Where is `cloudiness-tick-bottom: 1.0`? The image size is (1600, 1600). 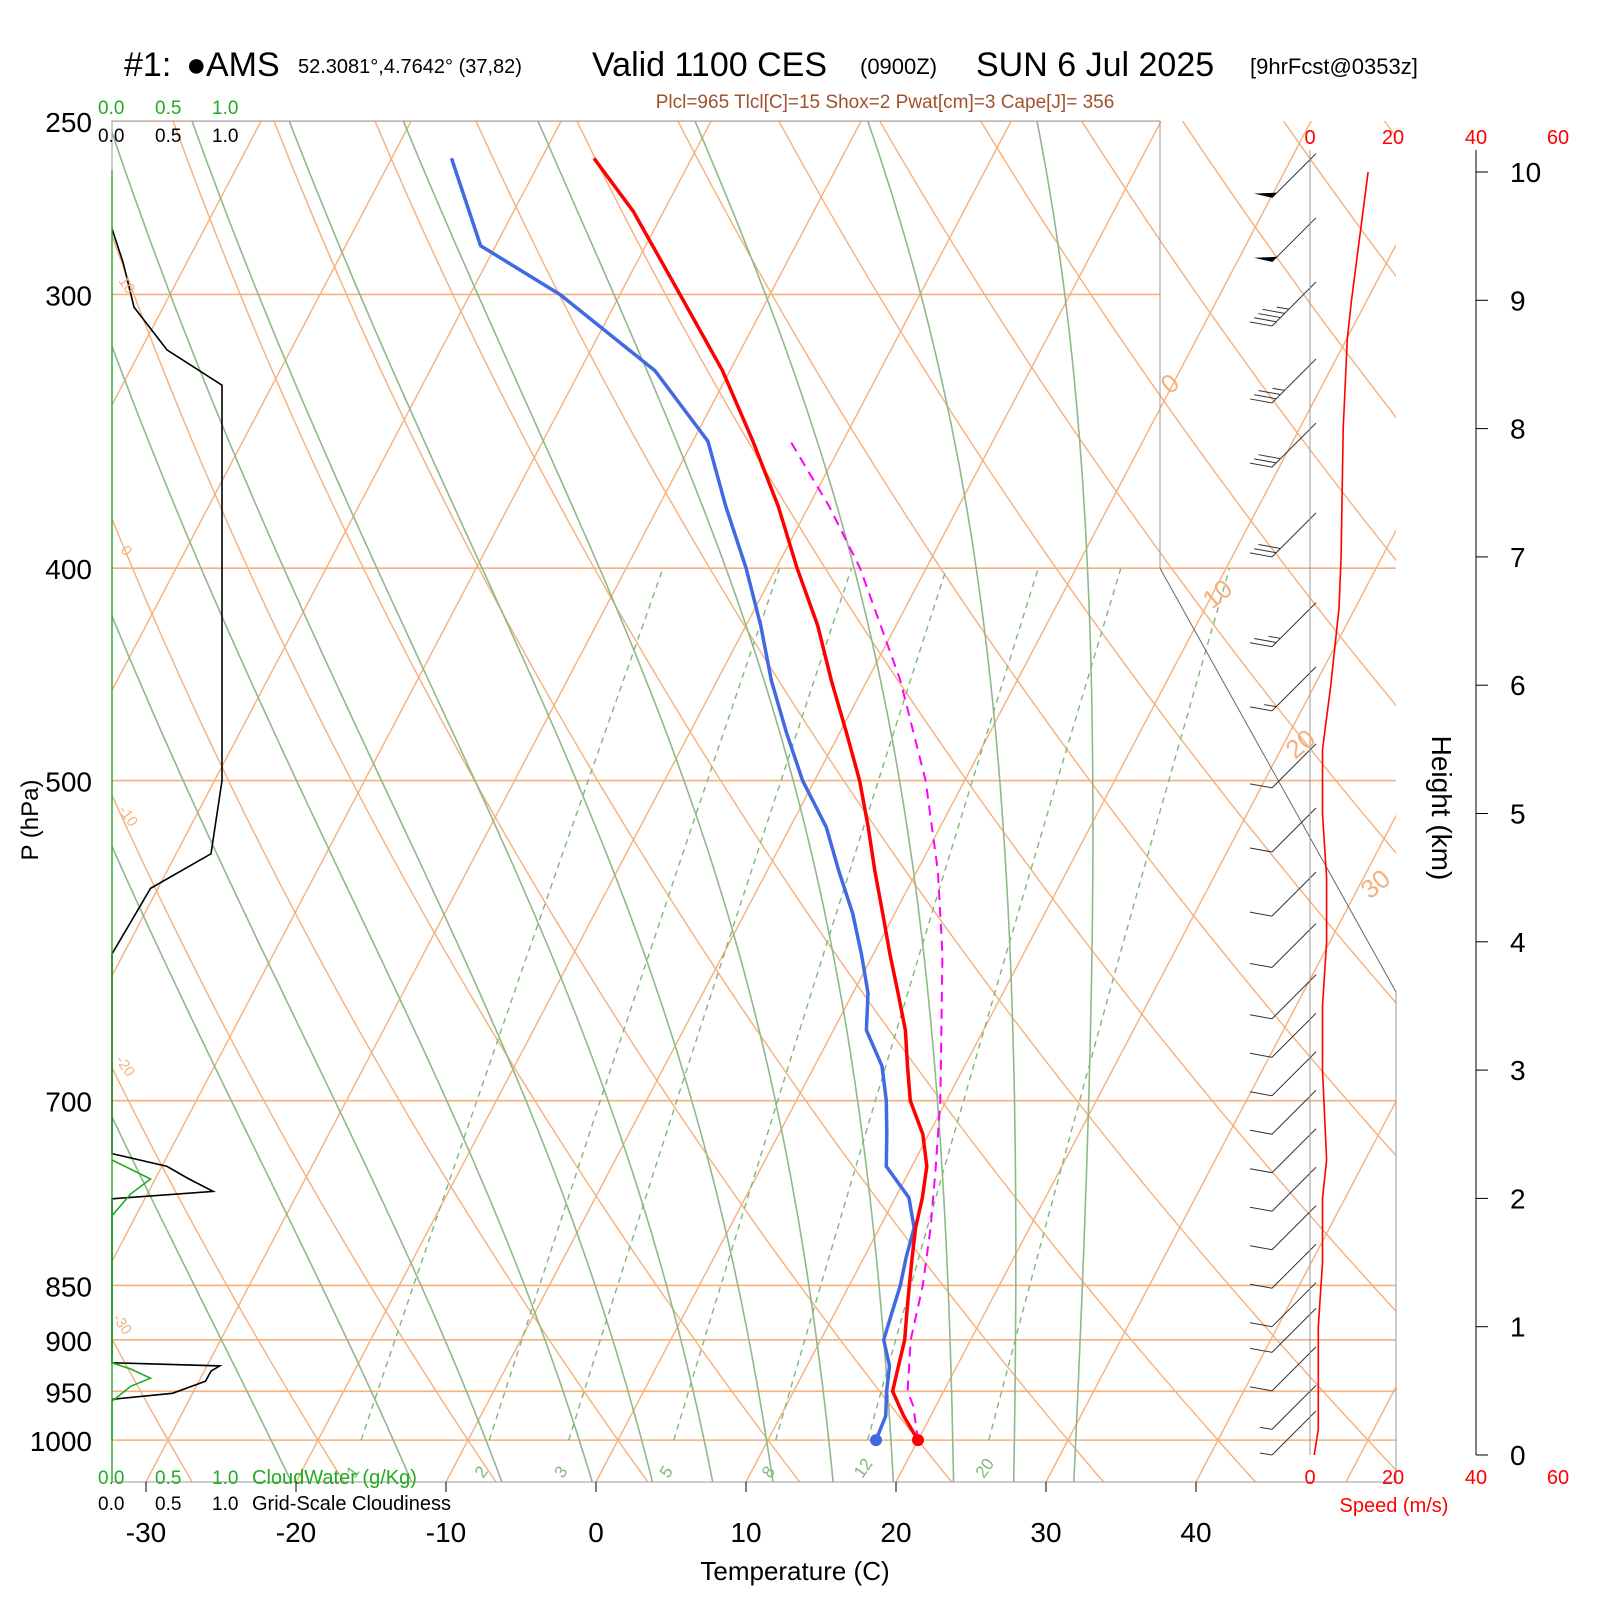
cloudiness-tick-bottom: 1.0 is located at coordinates (225, 1504).